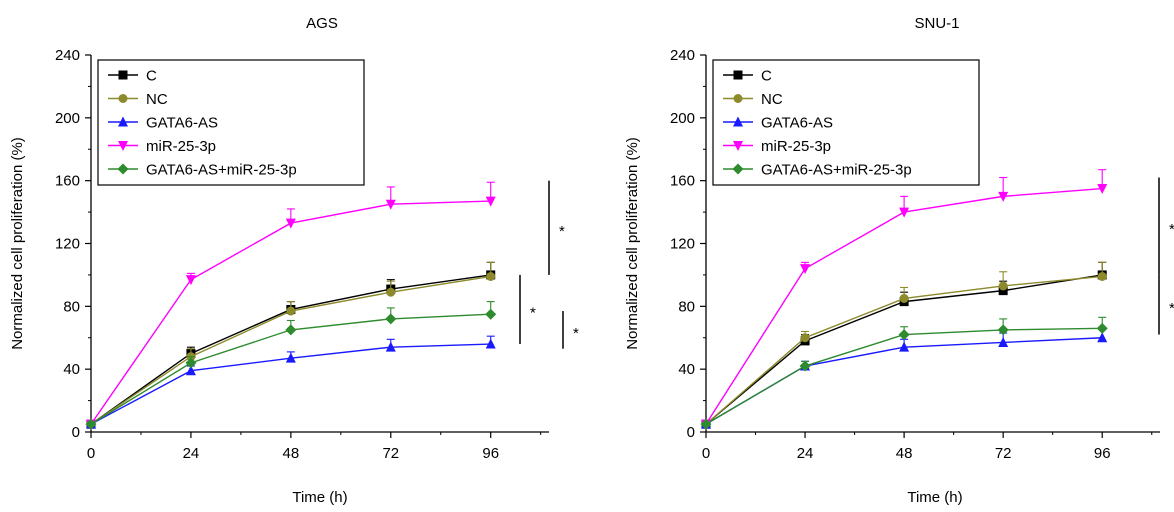  I want to click on chart-title: SNU-1, so click(936, 23).